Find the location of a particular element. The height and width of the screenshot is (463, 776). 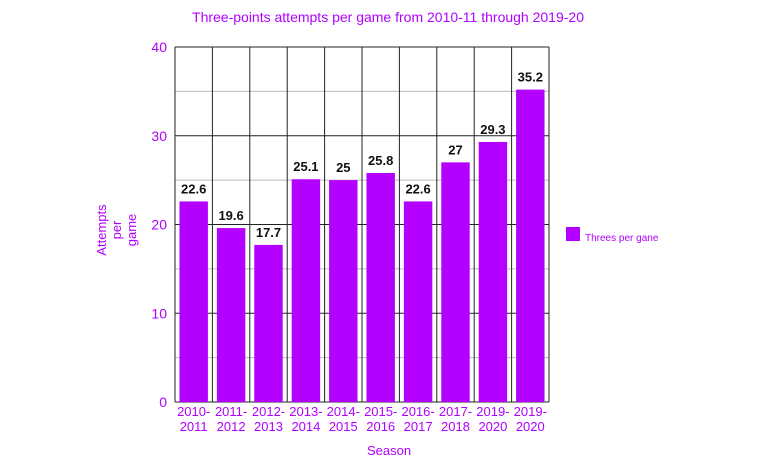

y-tick-label: 0 is located at coordinates (163, 402).